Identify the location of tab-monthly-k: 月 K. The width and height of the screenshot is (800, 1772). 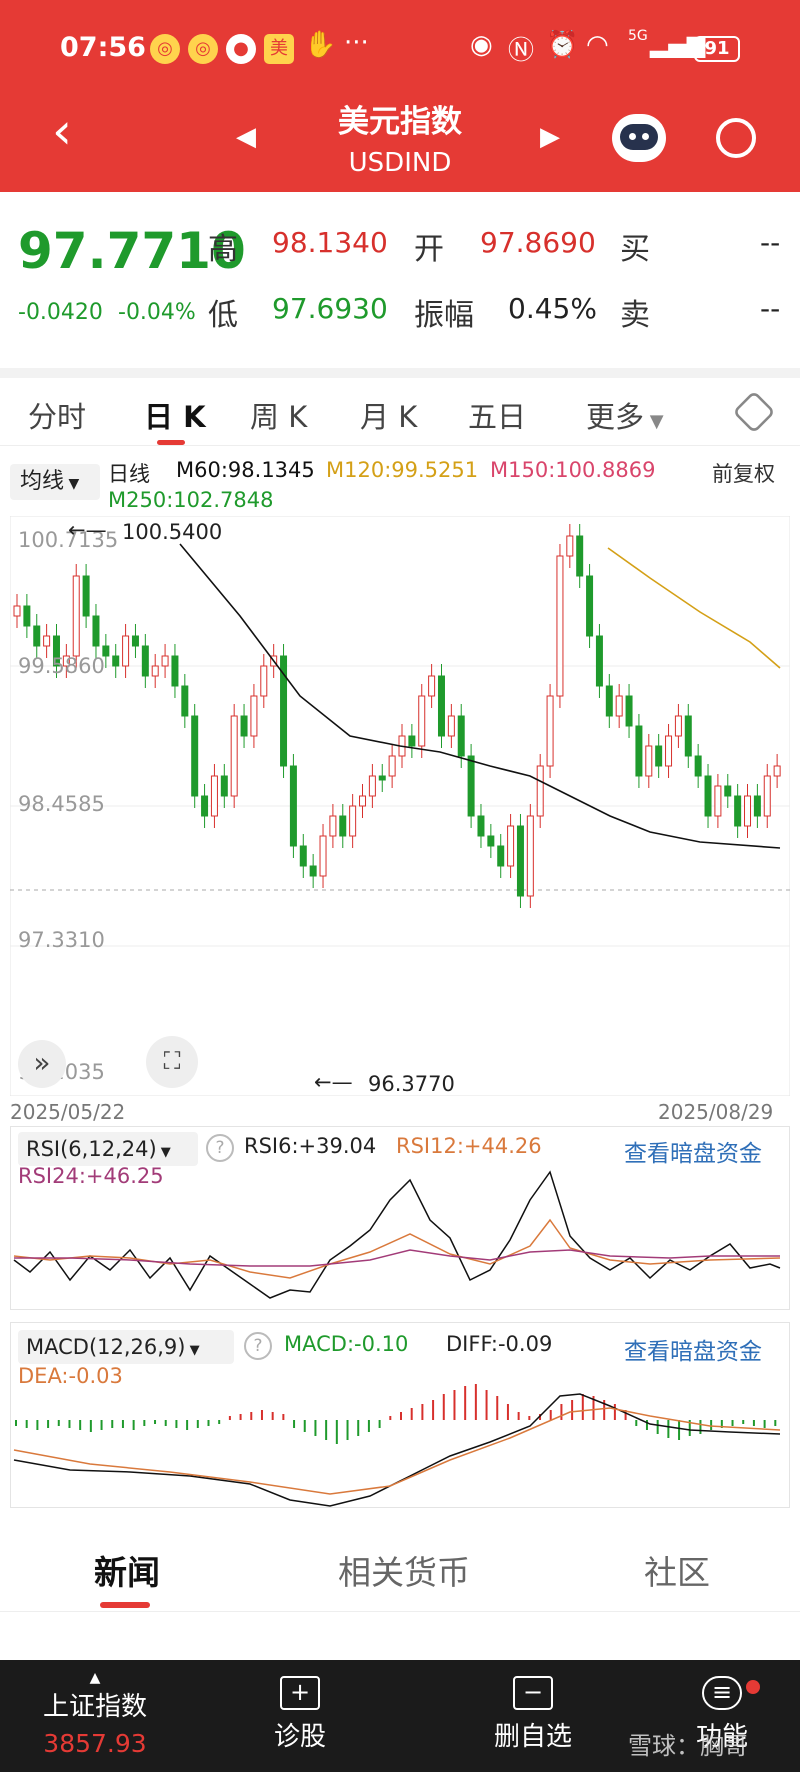
(389, 417).